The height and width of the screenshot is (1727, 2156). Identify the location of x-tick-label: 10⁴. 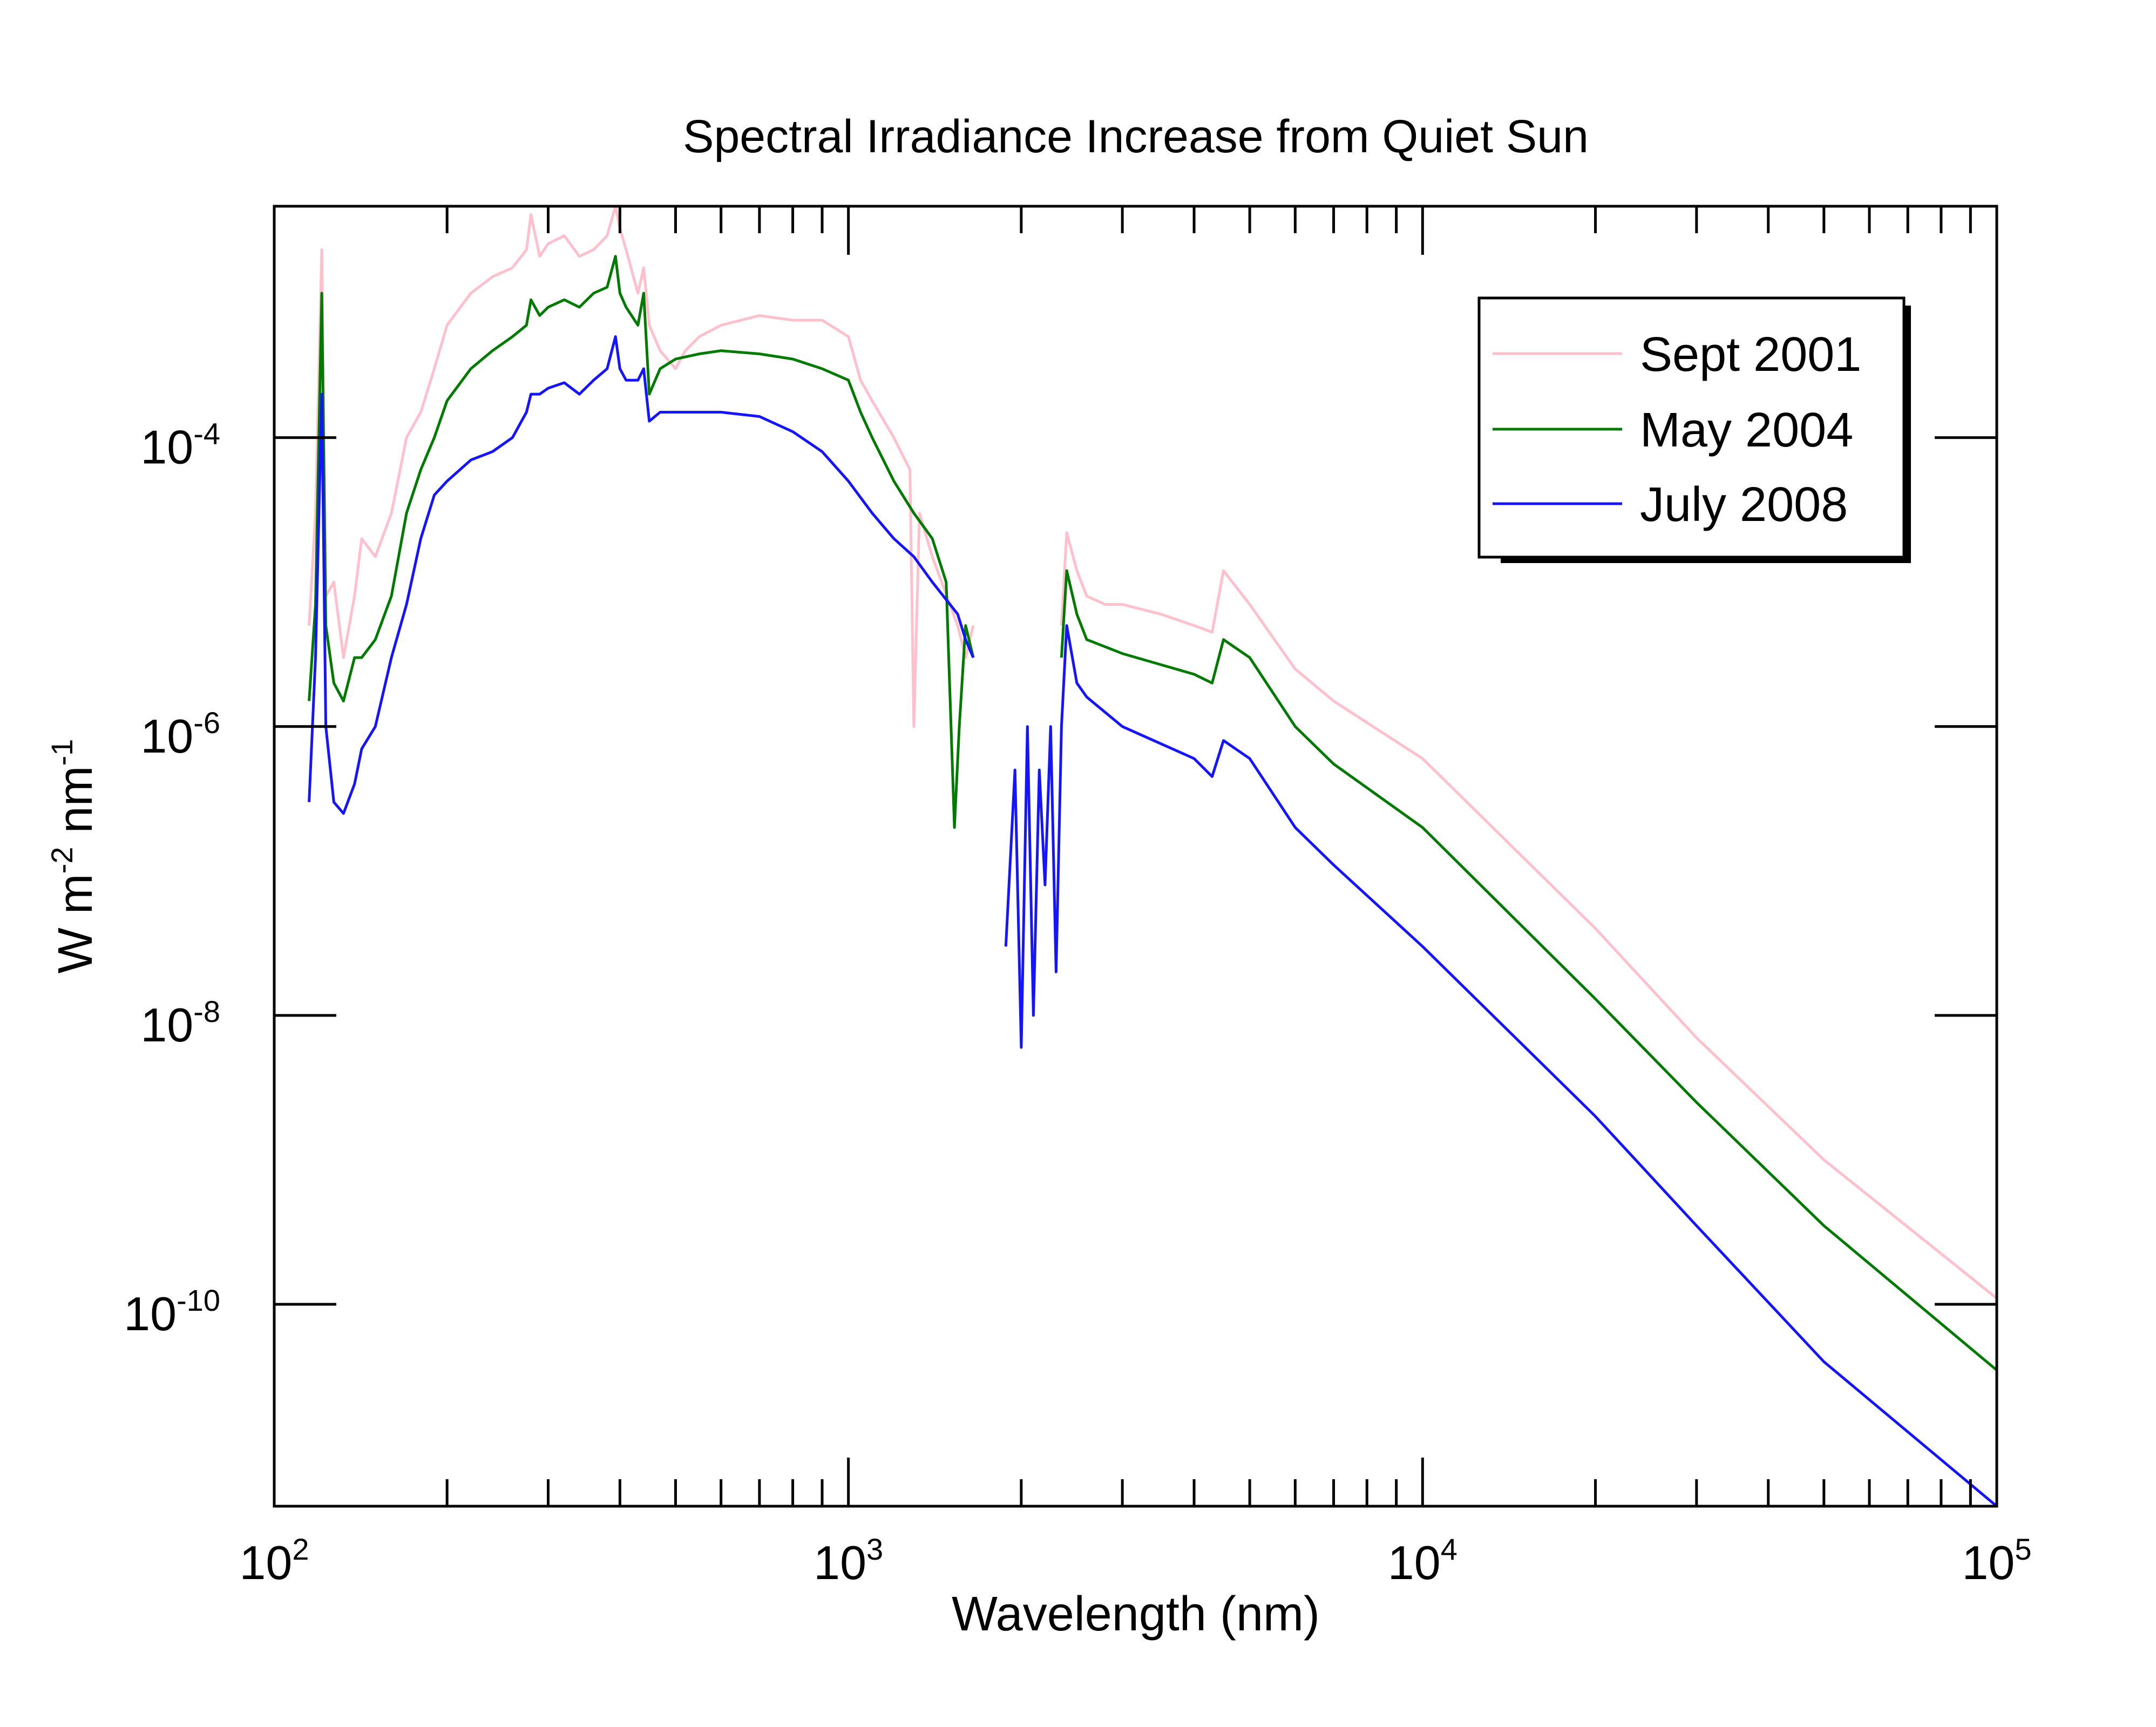
(1422, 1560).